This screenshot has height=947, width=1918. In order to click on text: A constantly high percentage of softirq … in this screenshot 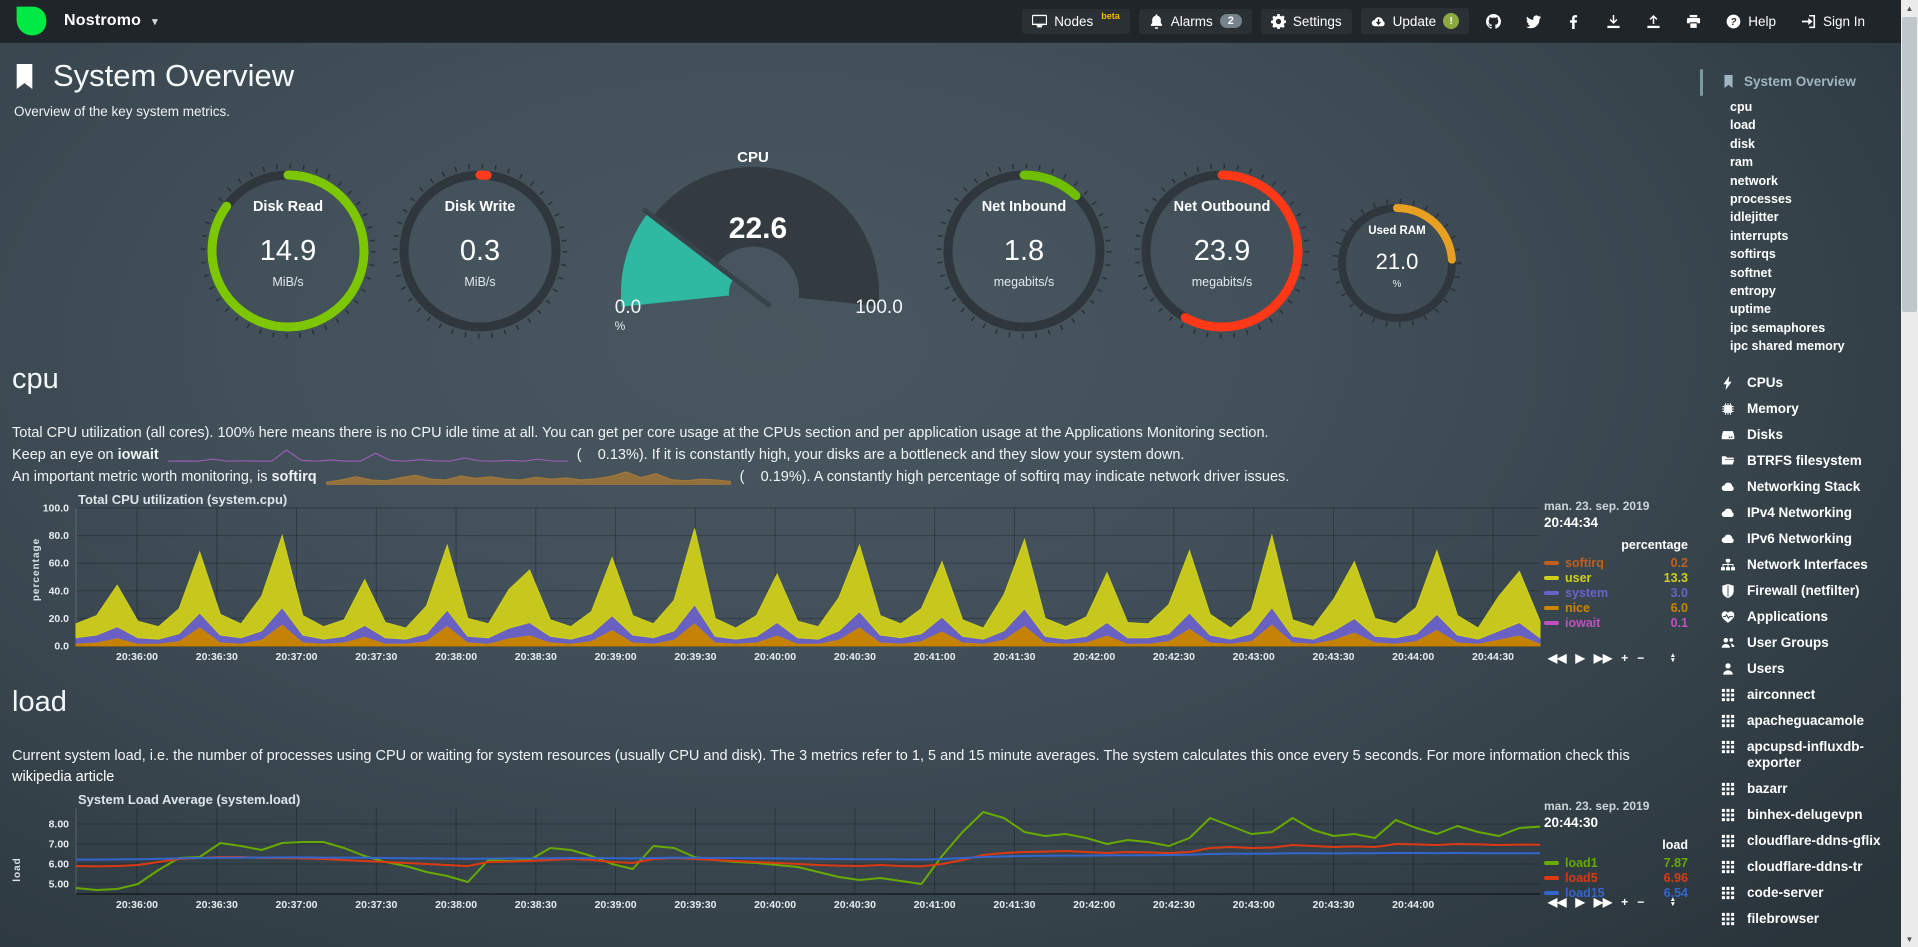, I will do `click(1050, 477)`.